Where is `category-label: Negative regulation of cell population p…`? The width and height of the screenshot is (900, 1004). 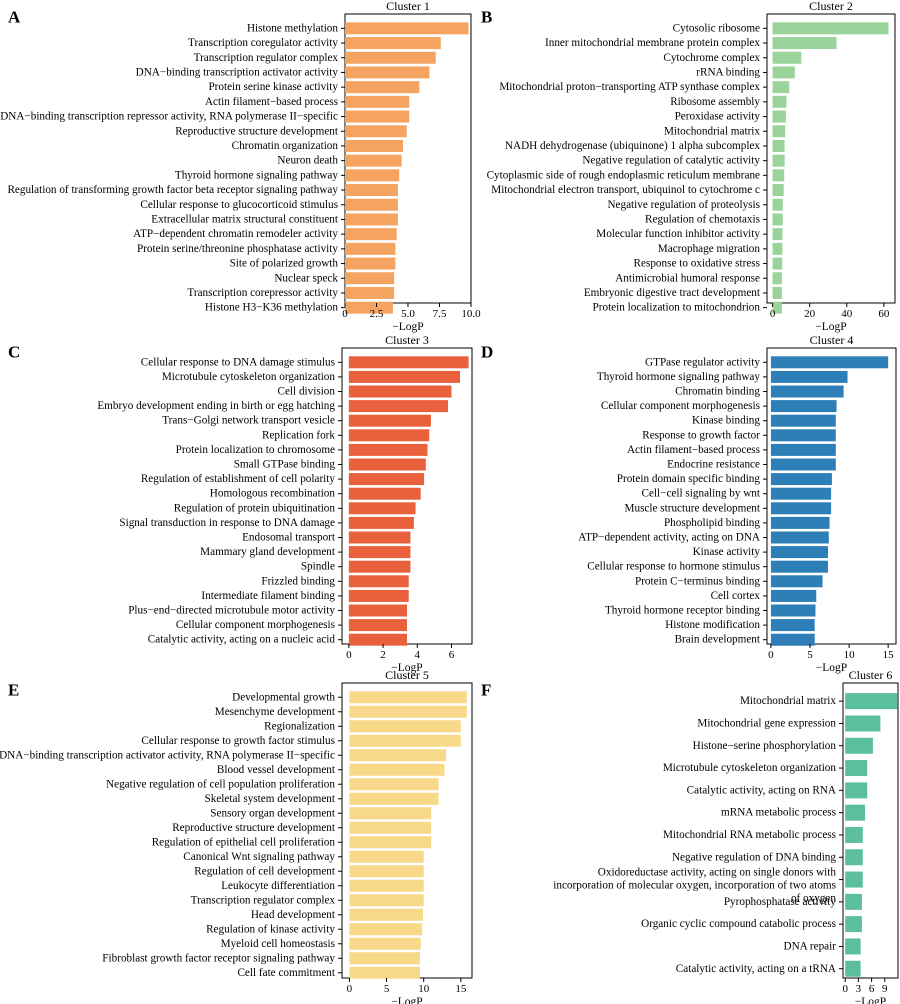 category-label: Negative regulation of cell population p… is located at coordinates (220, 784).